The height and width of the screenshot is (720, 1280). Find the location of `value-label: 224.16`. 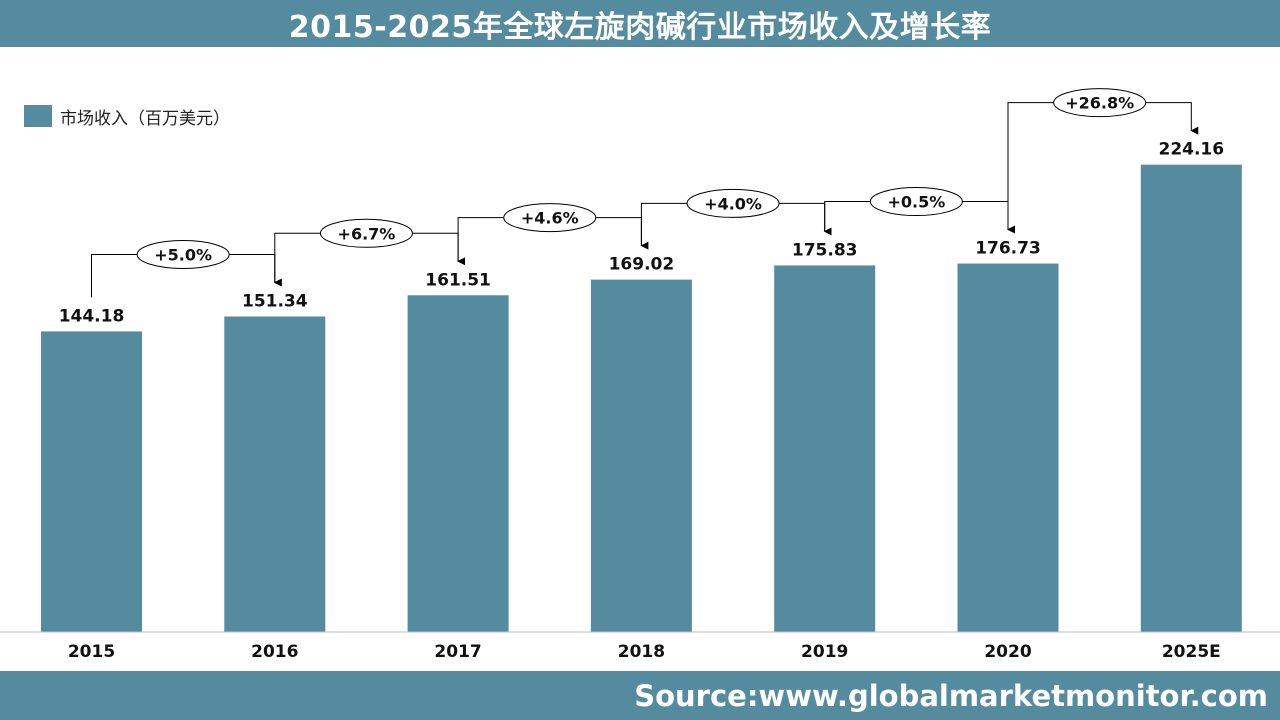

value-label: 224.16 is located at coordinates (1191, 150).